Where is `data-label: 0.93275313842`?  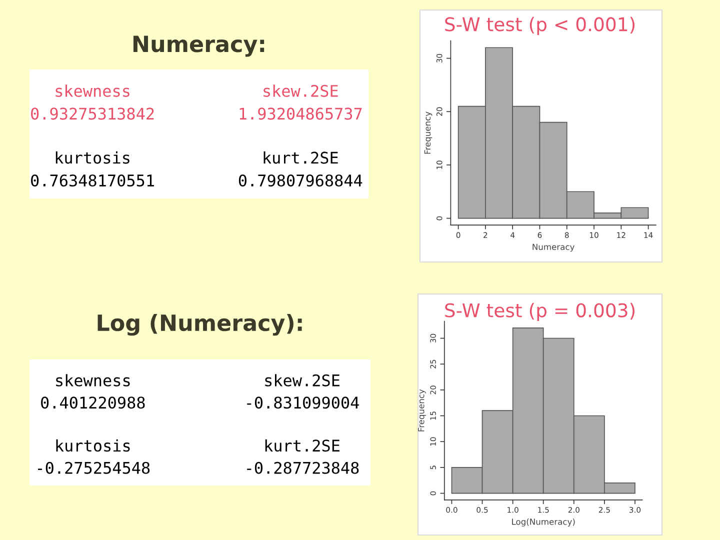 data-label: 0.93275313842 is located at coordinates (92, 114).